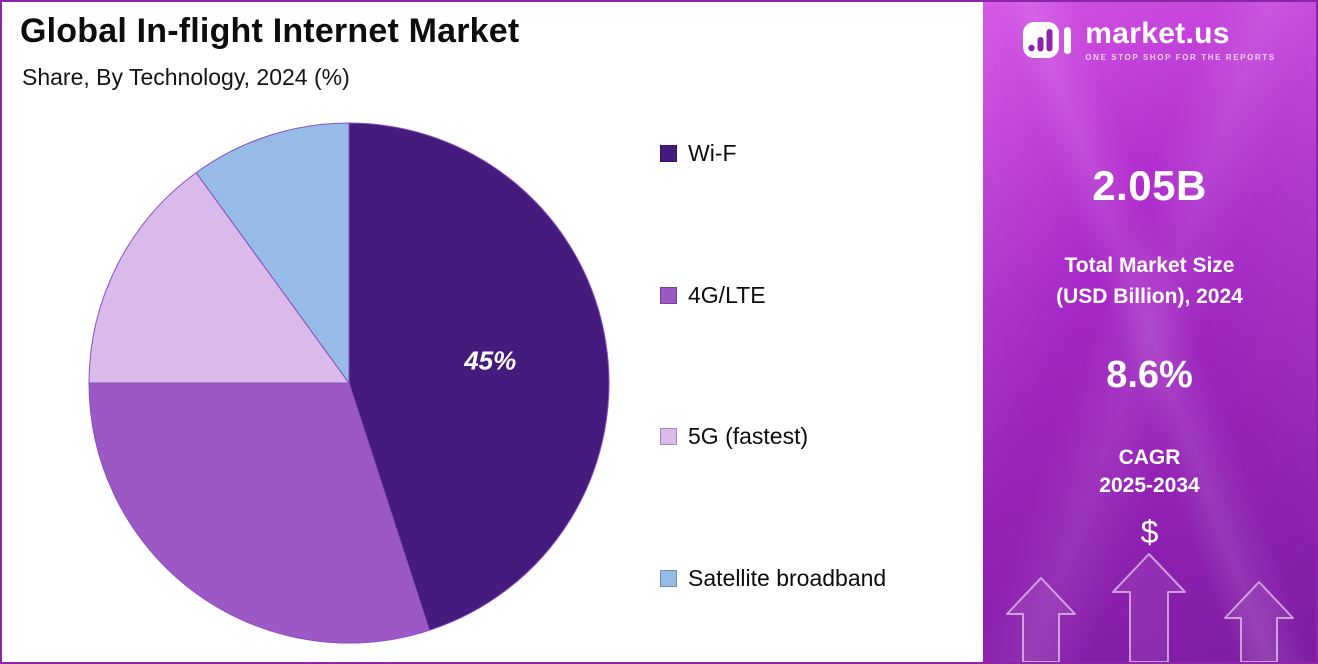 The width and height of the screenshot is (1318, 664). Describe the element at coordinates (820, 436) in the screenshot. I see `legend-item: 5G (fastest)` at that location.